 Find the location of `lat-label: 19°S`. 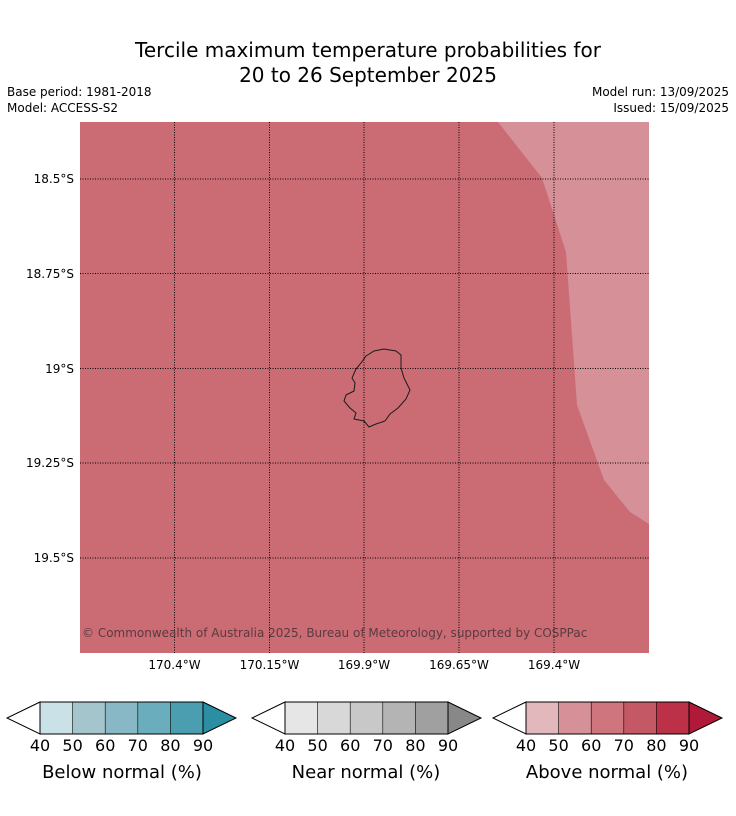

lat-label: 19°S is located at coordinates (59, 368).